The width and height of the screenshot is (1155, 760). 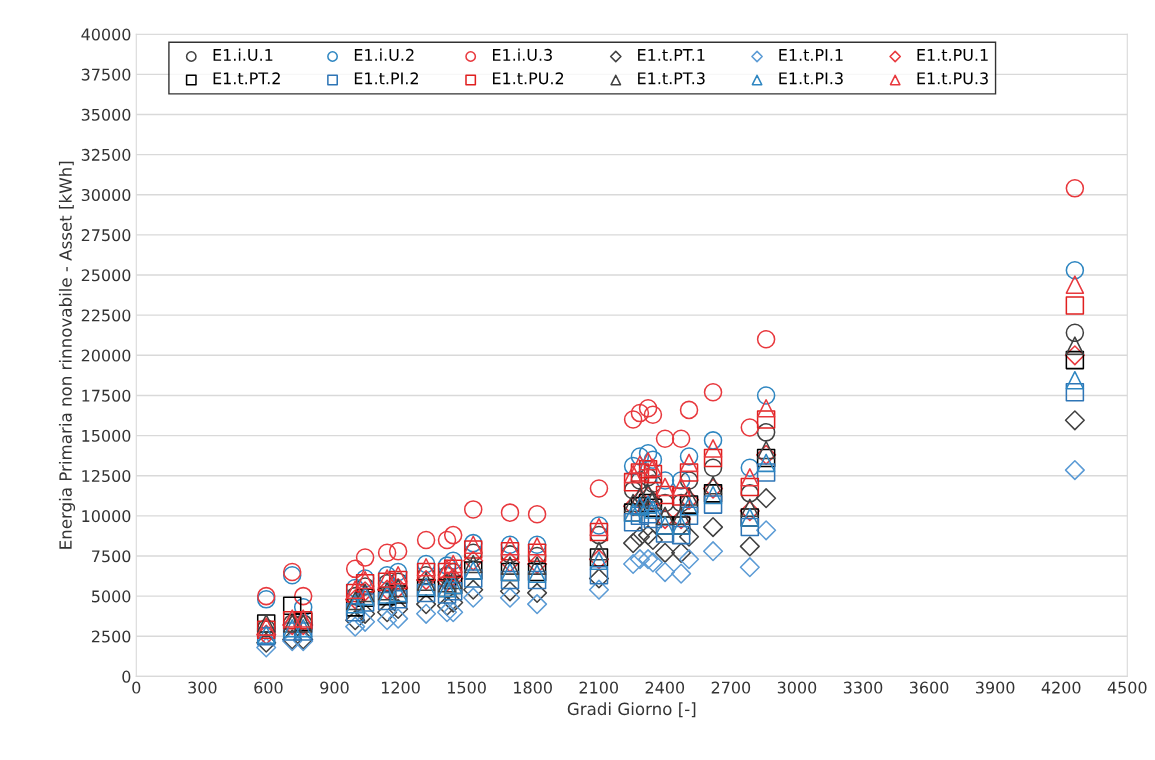 What do you see at coordinates (106, 34) in the screenshot?
I see `y-tick-label: 40000` at bounding box center [106, 34].